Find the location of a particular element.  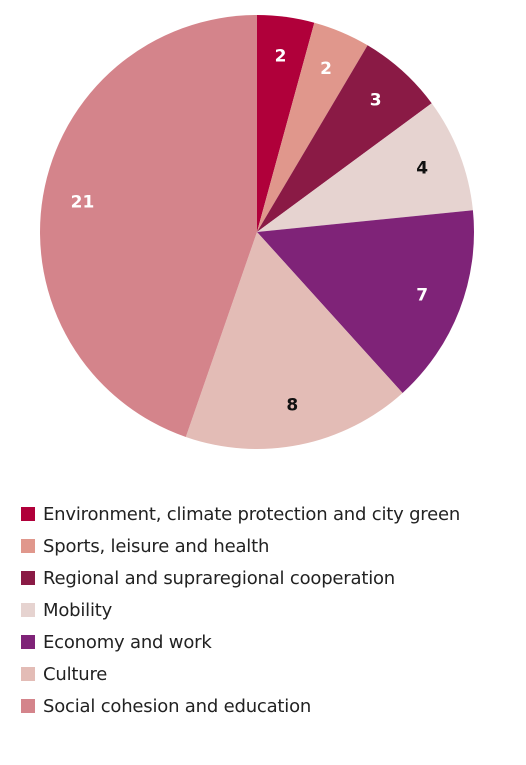

legend-item-4: Economy and work is located at coordinates (240, 642).